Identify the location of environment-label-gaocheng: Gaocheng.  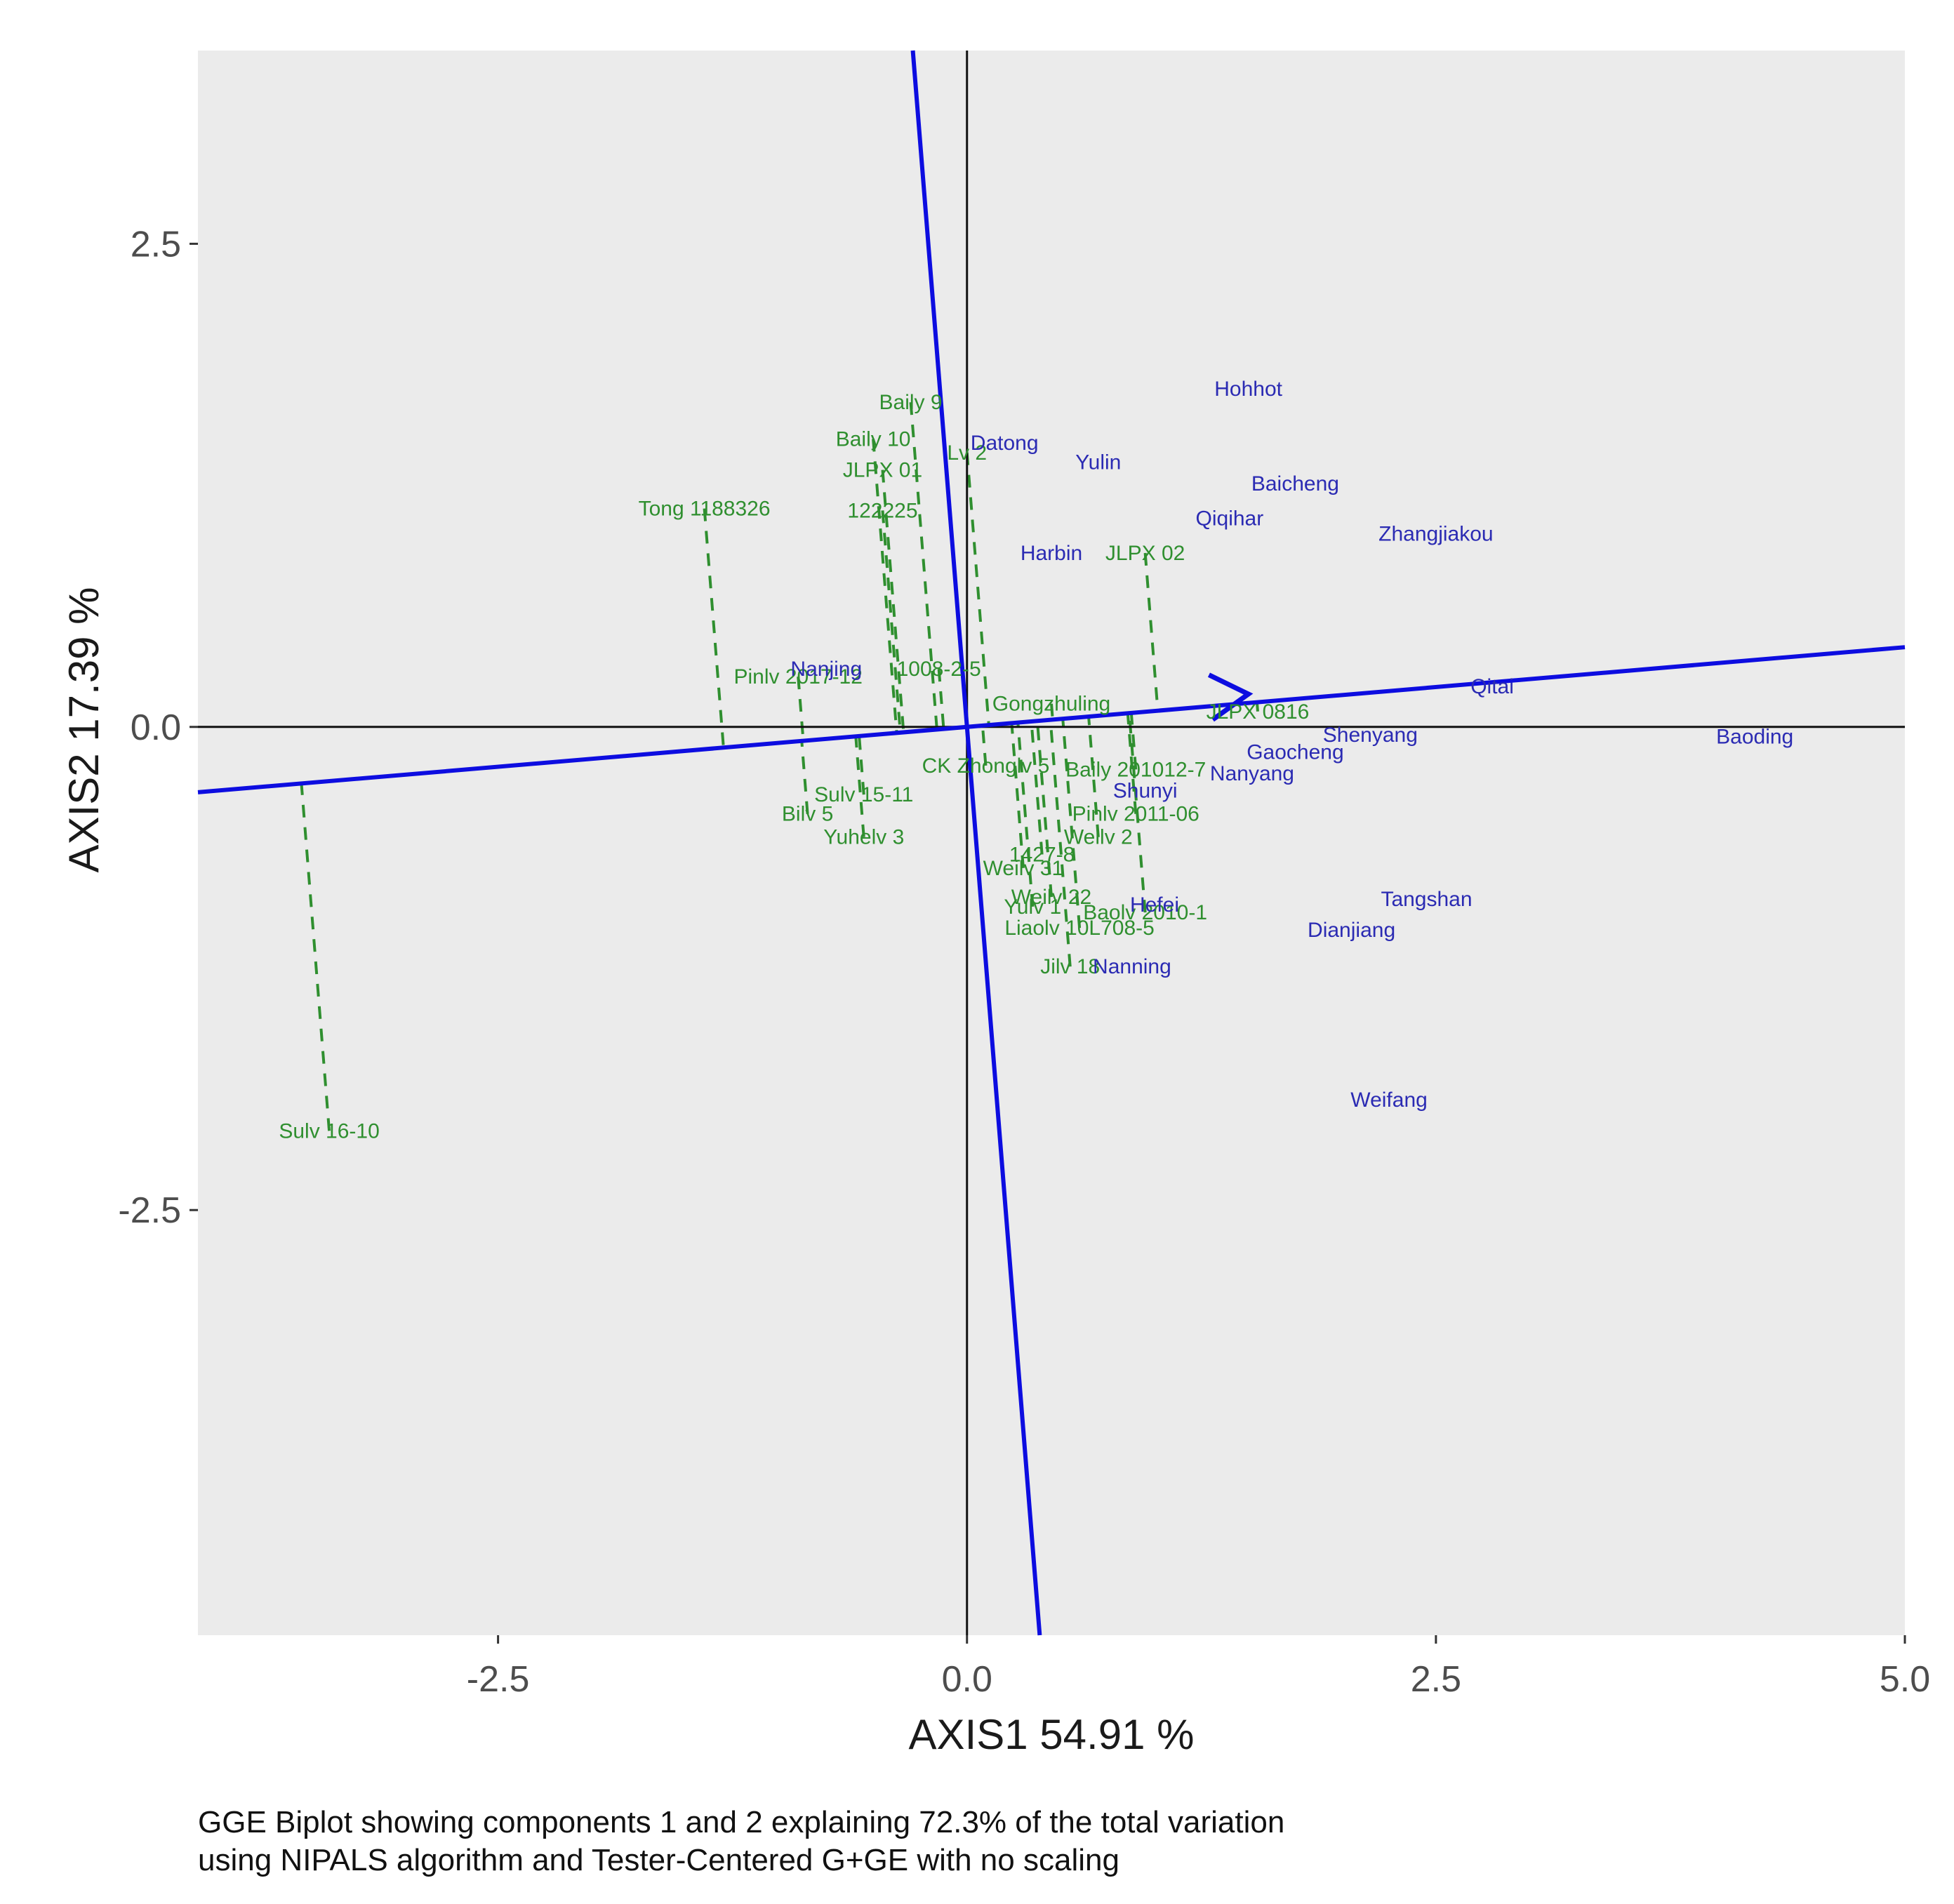
(1295, 752).